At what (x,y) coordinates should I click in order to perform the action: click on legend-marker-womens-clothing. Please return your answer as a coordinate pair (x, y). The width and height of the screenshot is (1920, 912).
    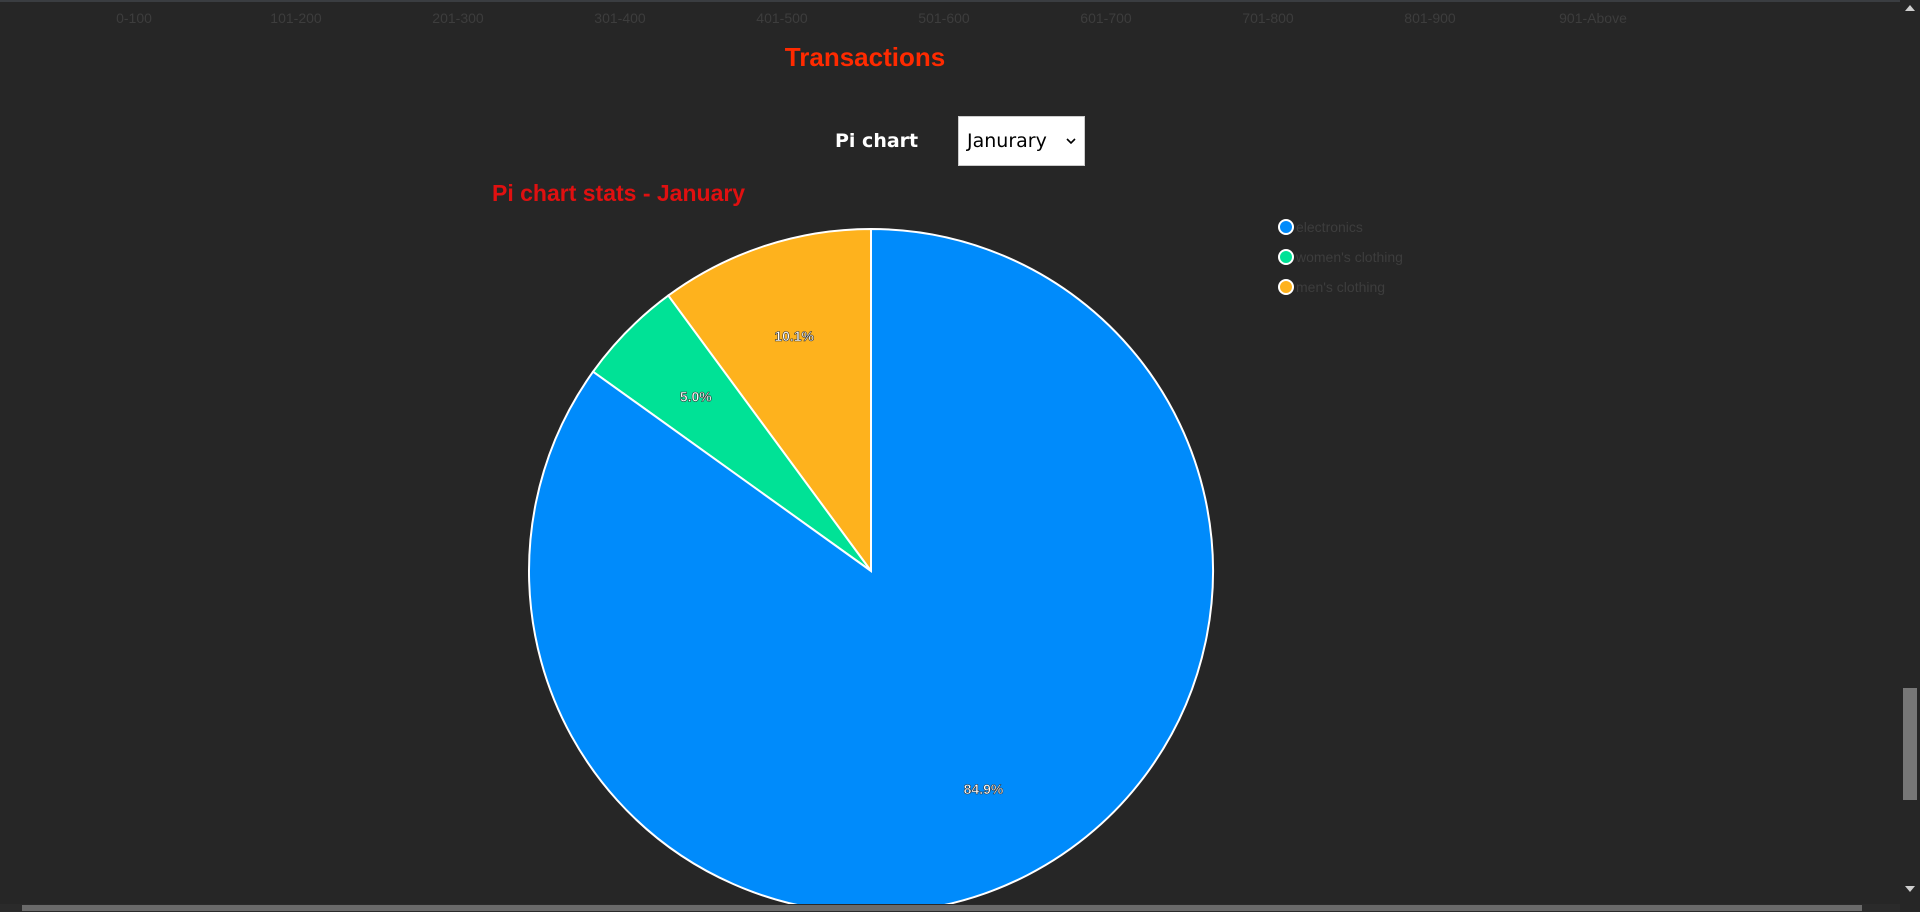
    Looking at the image, I should click on (1286, 257).